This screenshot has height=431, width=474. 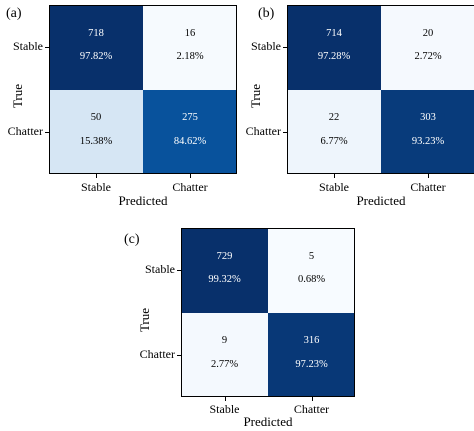 What do you see at coordinates (190, 141) in the screenshot?
I see `cell-percent: 84.62%` at bounding box center [190, 141].